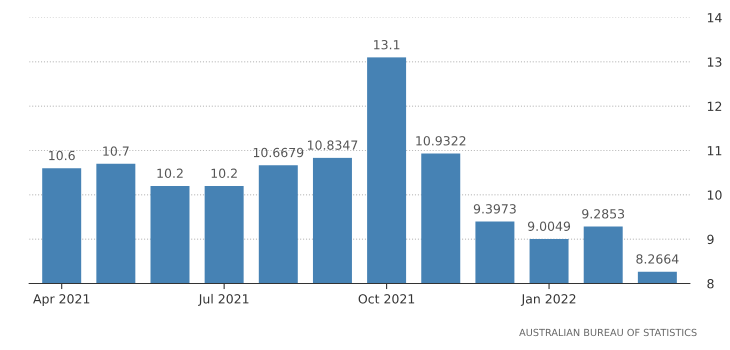 The image size is (730, 350). Describe the element at coordinates (715, 195) in the screenshot. I see `y-tick-label: 10` at that location.